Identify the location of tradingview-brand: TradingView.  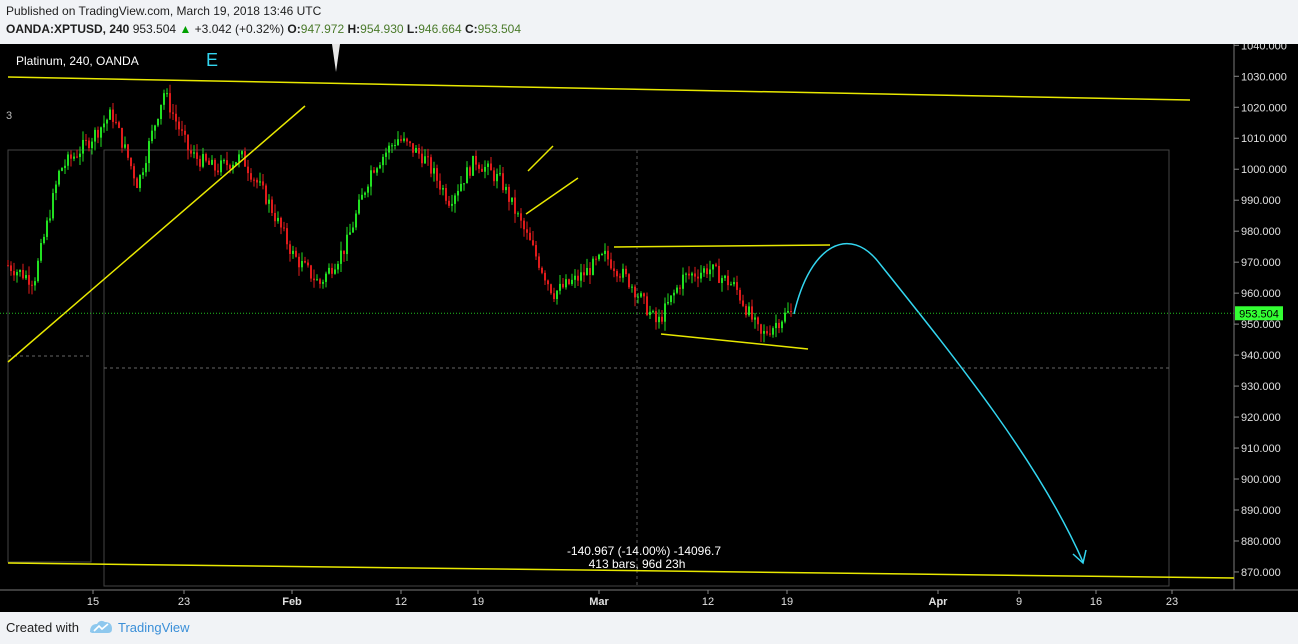
(154, 627).